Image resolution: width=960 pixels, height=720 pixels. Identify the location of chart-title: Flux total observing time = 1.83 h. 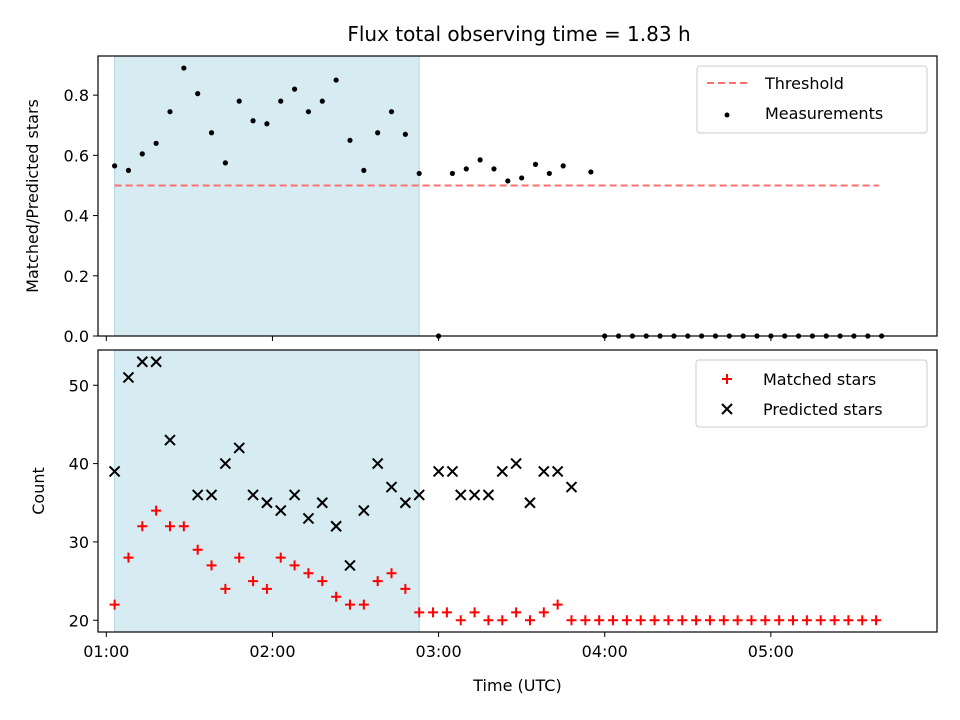
(518, 34).